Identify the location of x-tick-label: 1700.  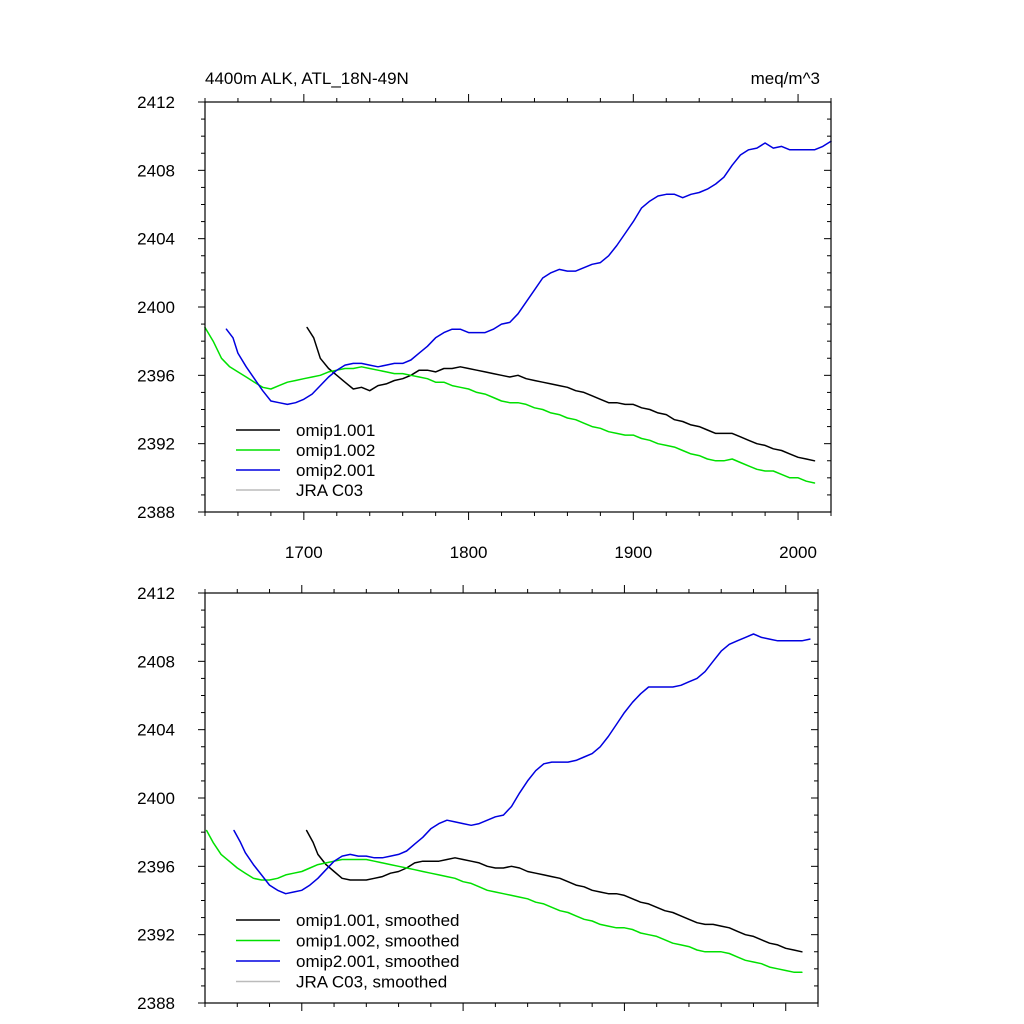
(304, 552).